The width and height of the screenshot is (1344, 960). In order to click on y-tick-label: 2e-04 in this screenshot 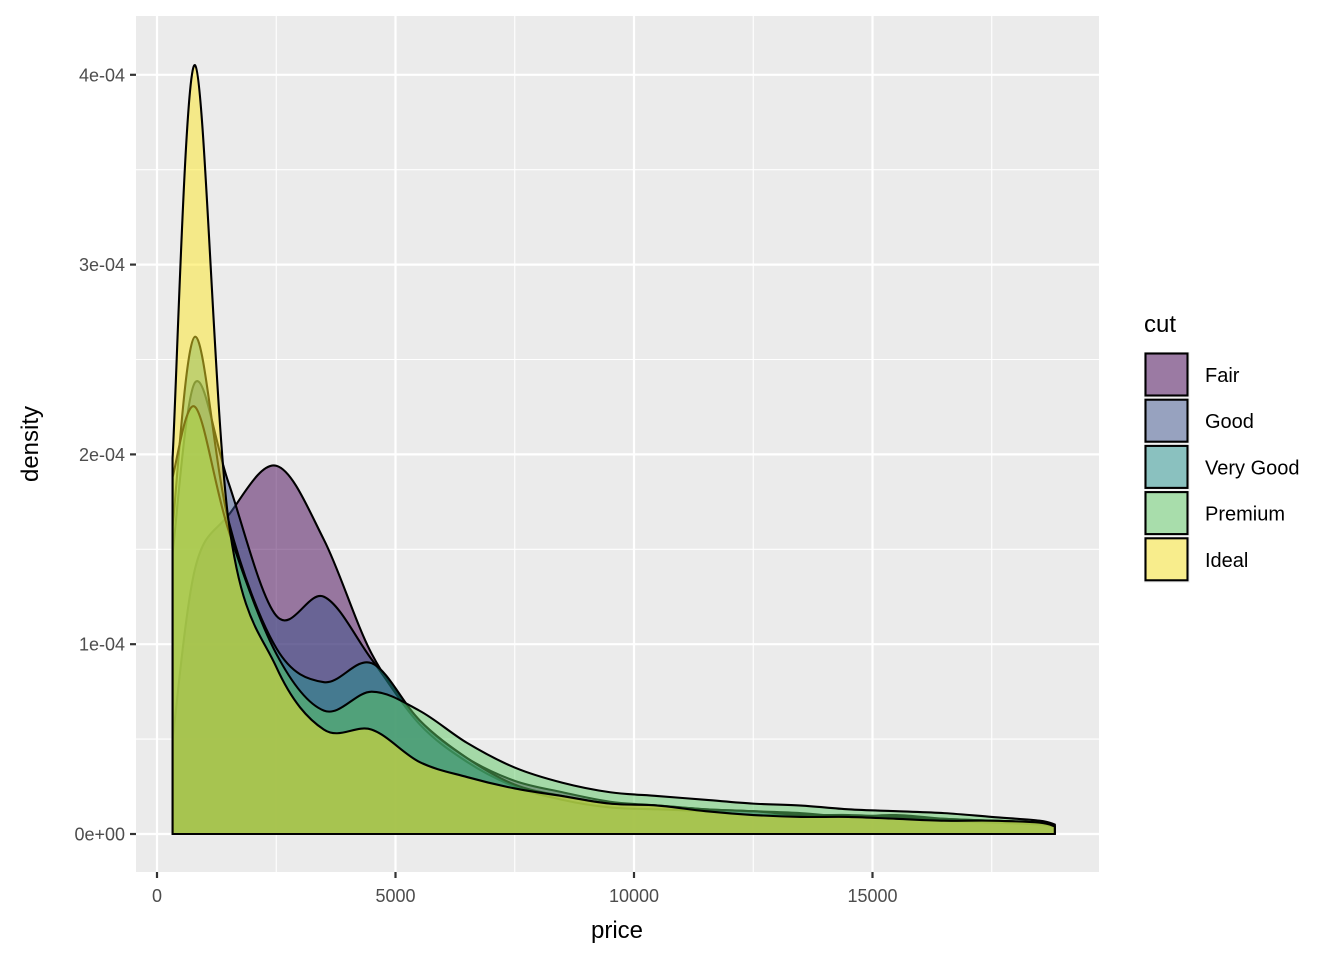, I will do `click(102, 455)`.